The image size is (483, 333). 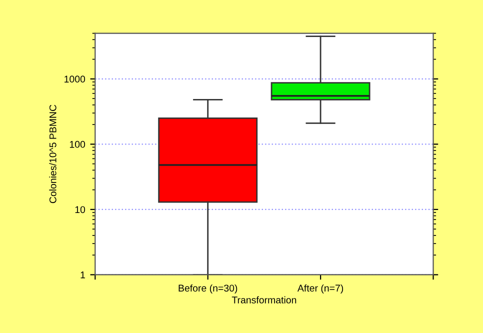 What do you see at coordinates (52, 154) in the screenshot?
I see `y-axis-title: Colonies/10^5 PBMNC` at bounding box center [52, 154].